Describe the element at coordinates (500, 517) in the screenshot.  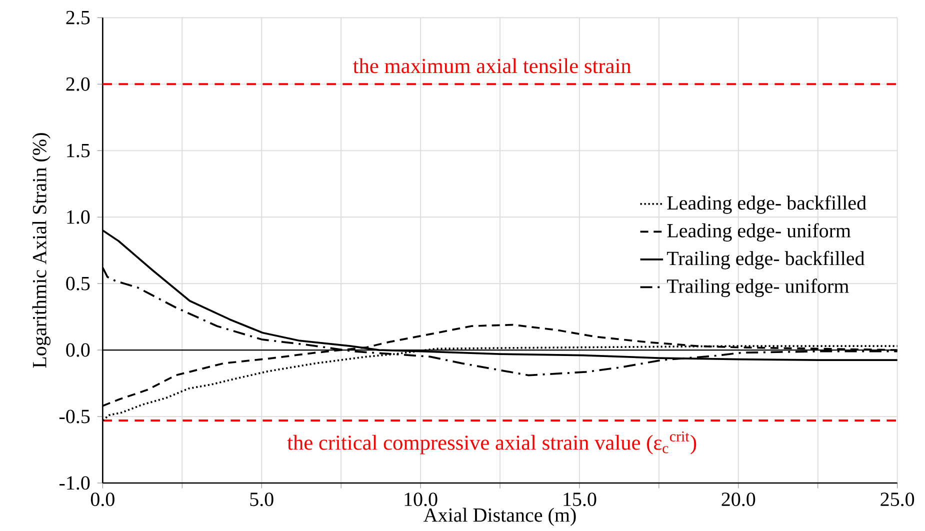
I see `x-axis-title: Axial Distance (m)` at that location.